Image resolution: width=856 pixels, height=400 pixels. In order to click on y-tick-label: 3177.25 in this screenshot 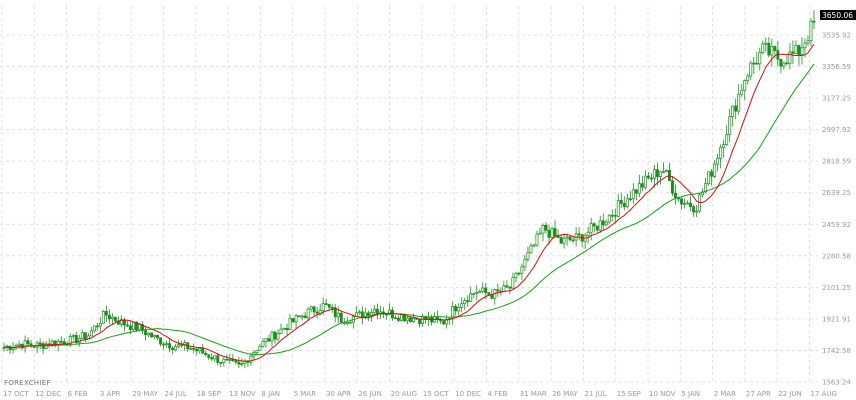, I will do `click(836, 99)`.